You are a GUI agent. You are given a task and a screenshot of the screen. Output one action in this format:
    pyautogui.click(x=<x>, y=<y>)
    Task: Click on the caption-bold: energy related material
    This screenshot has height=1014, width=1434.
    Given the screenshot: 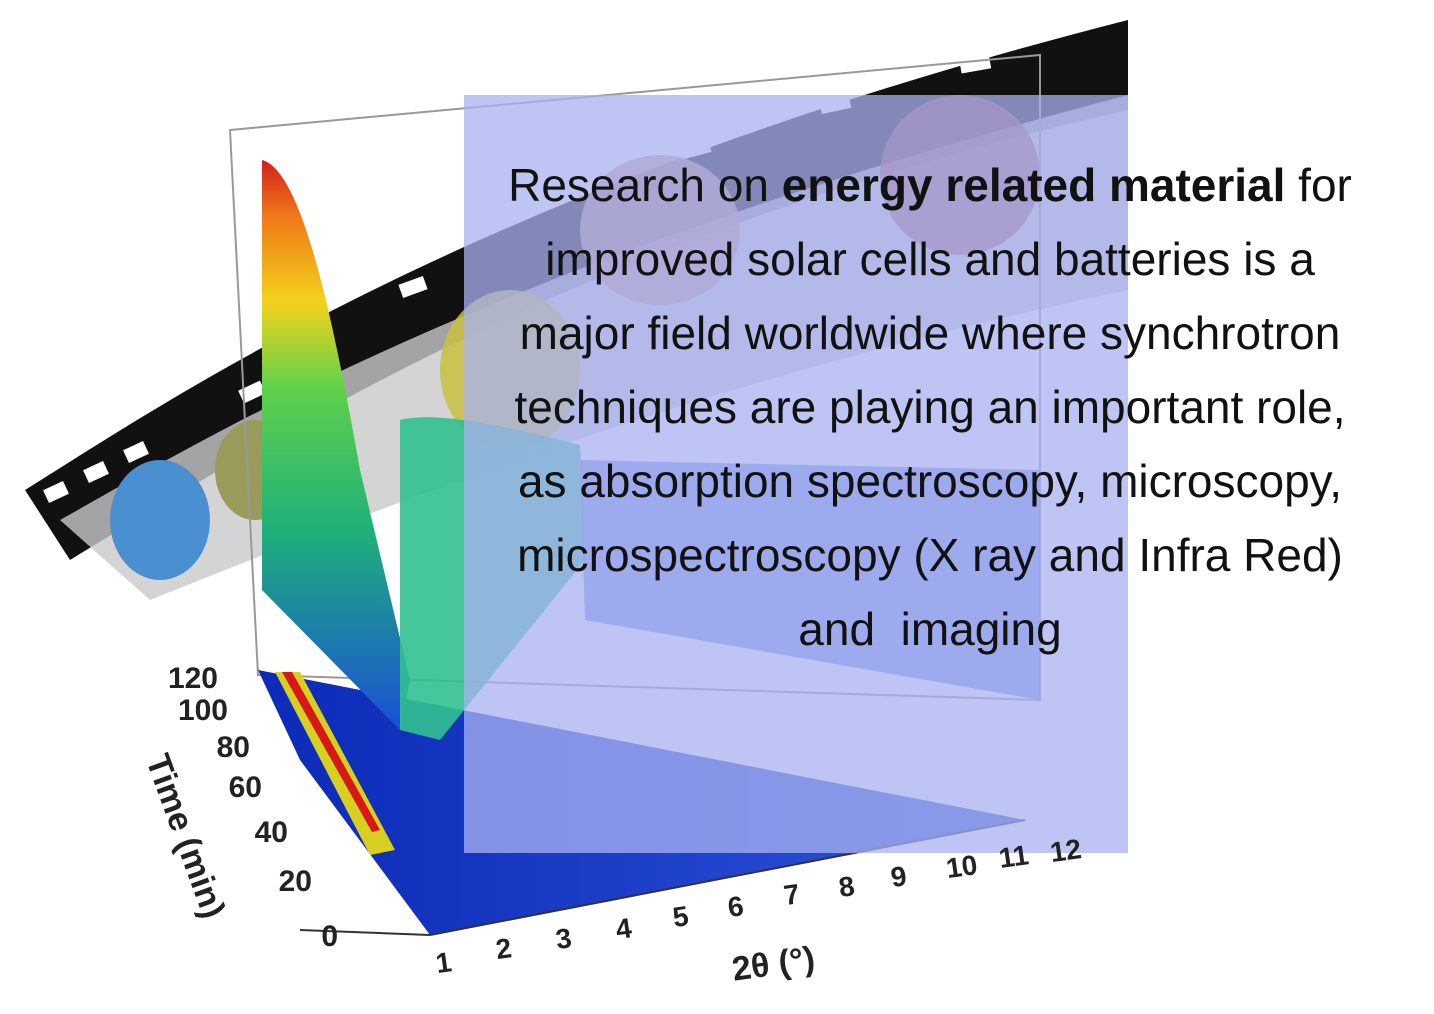 What is the action you would take?
    pyautogui.click(x=1033, y=185)
    